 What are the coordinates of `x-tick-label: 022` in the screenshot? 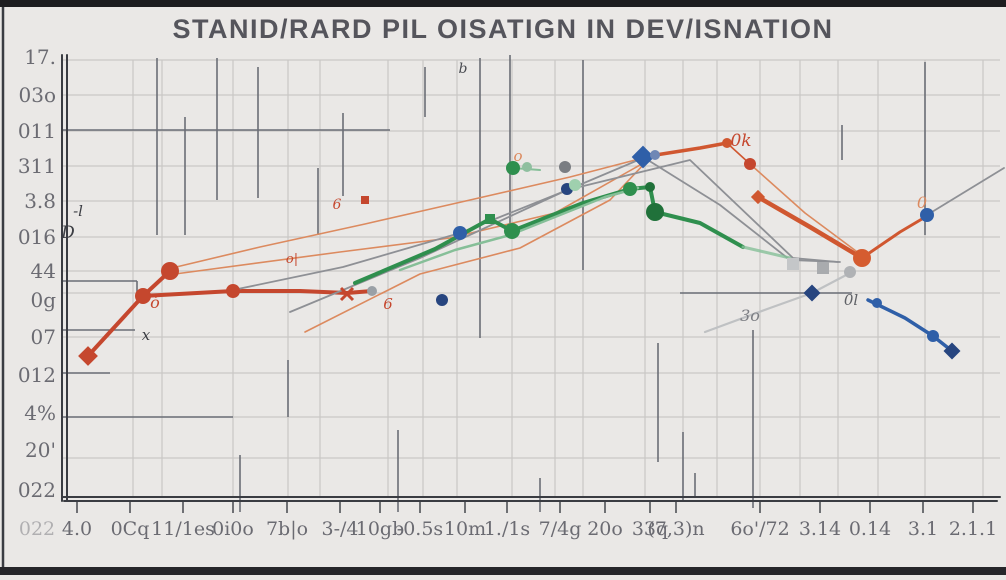 It's located at (37, 529).